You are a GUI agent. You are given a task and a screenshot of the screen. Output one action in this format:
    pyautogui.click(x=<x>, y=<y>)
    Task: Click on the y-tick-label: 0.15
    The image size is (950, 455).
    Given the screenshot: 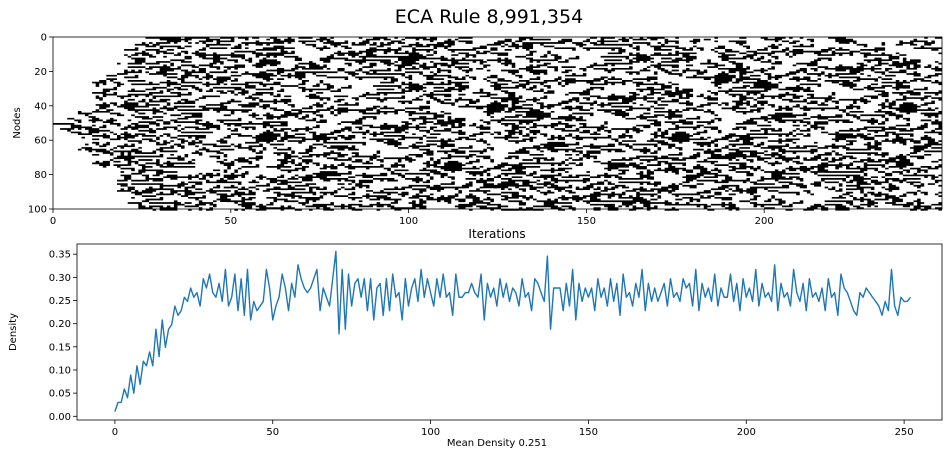 What is the action you would take?
    pyautogui.click(x=60, y=347)
    